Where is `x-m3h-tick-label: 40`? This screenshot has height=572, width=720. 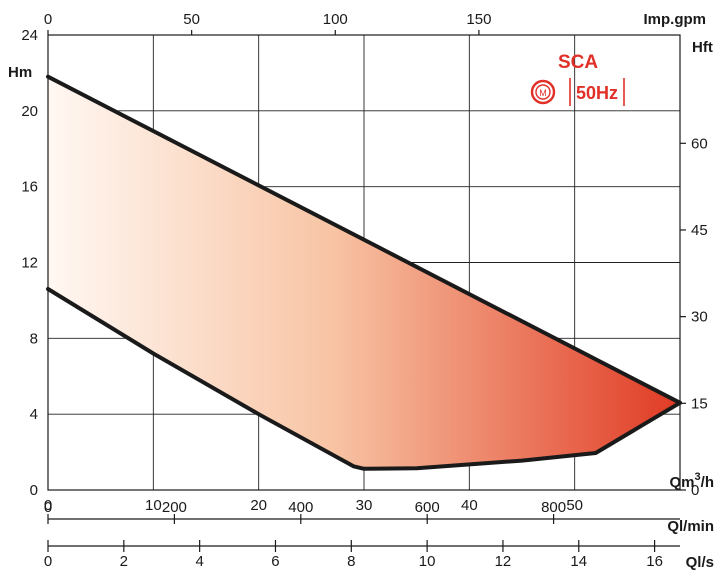 x-m3h-tick-label: 40 is located at coordinates (469, 505).